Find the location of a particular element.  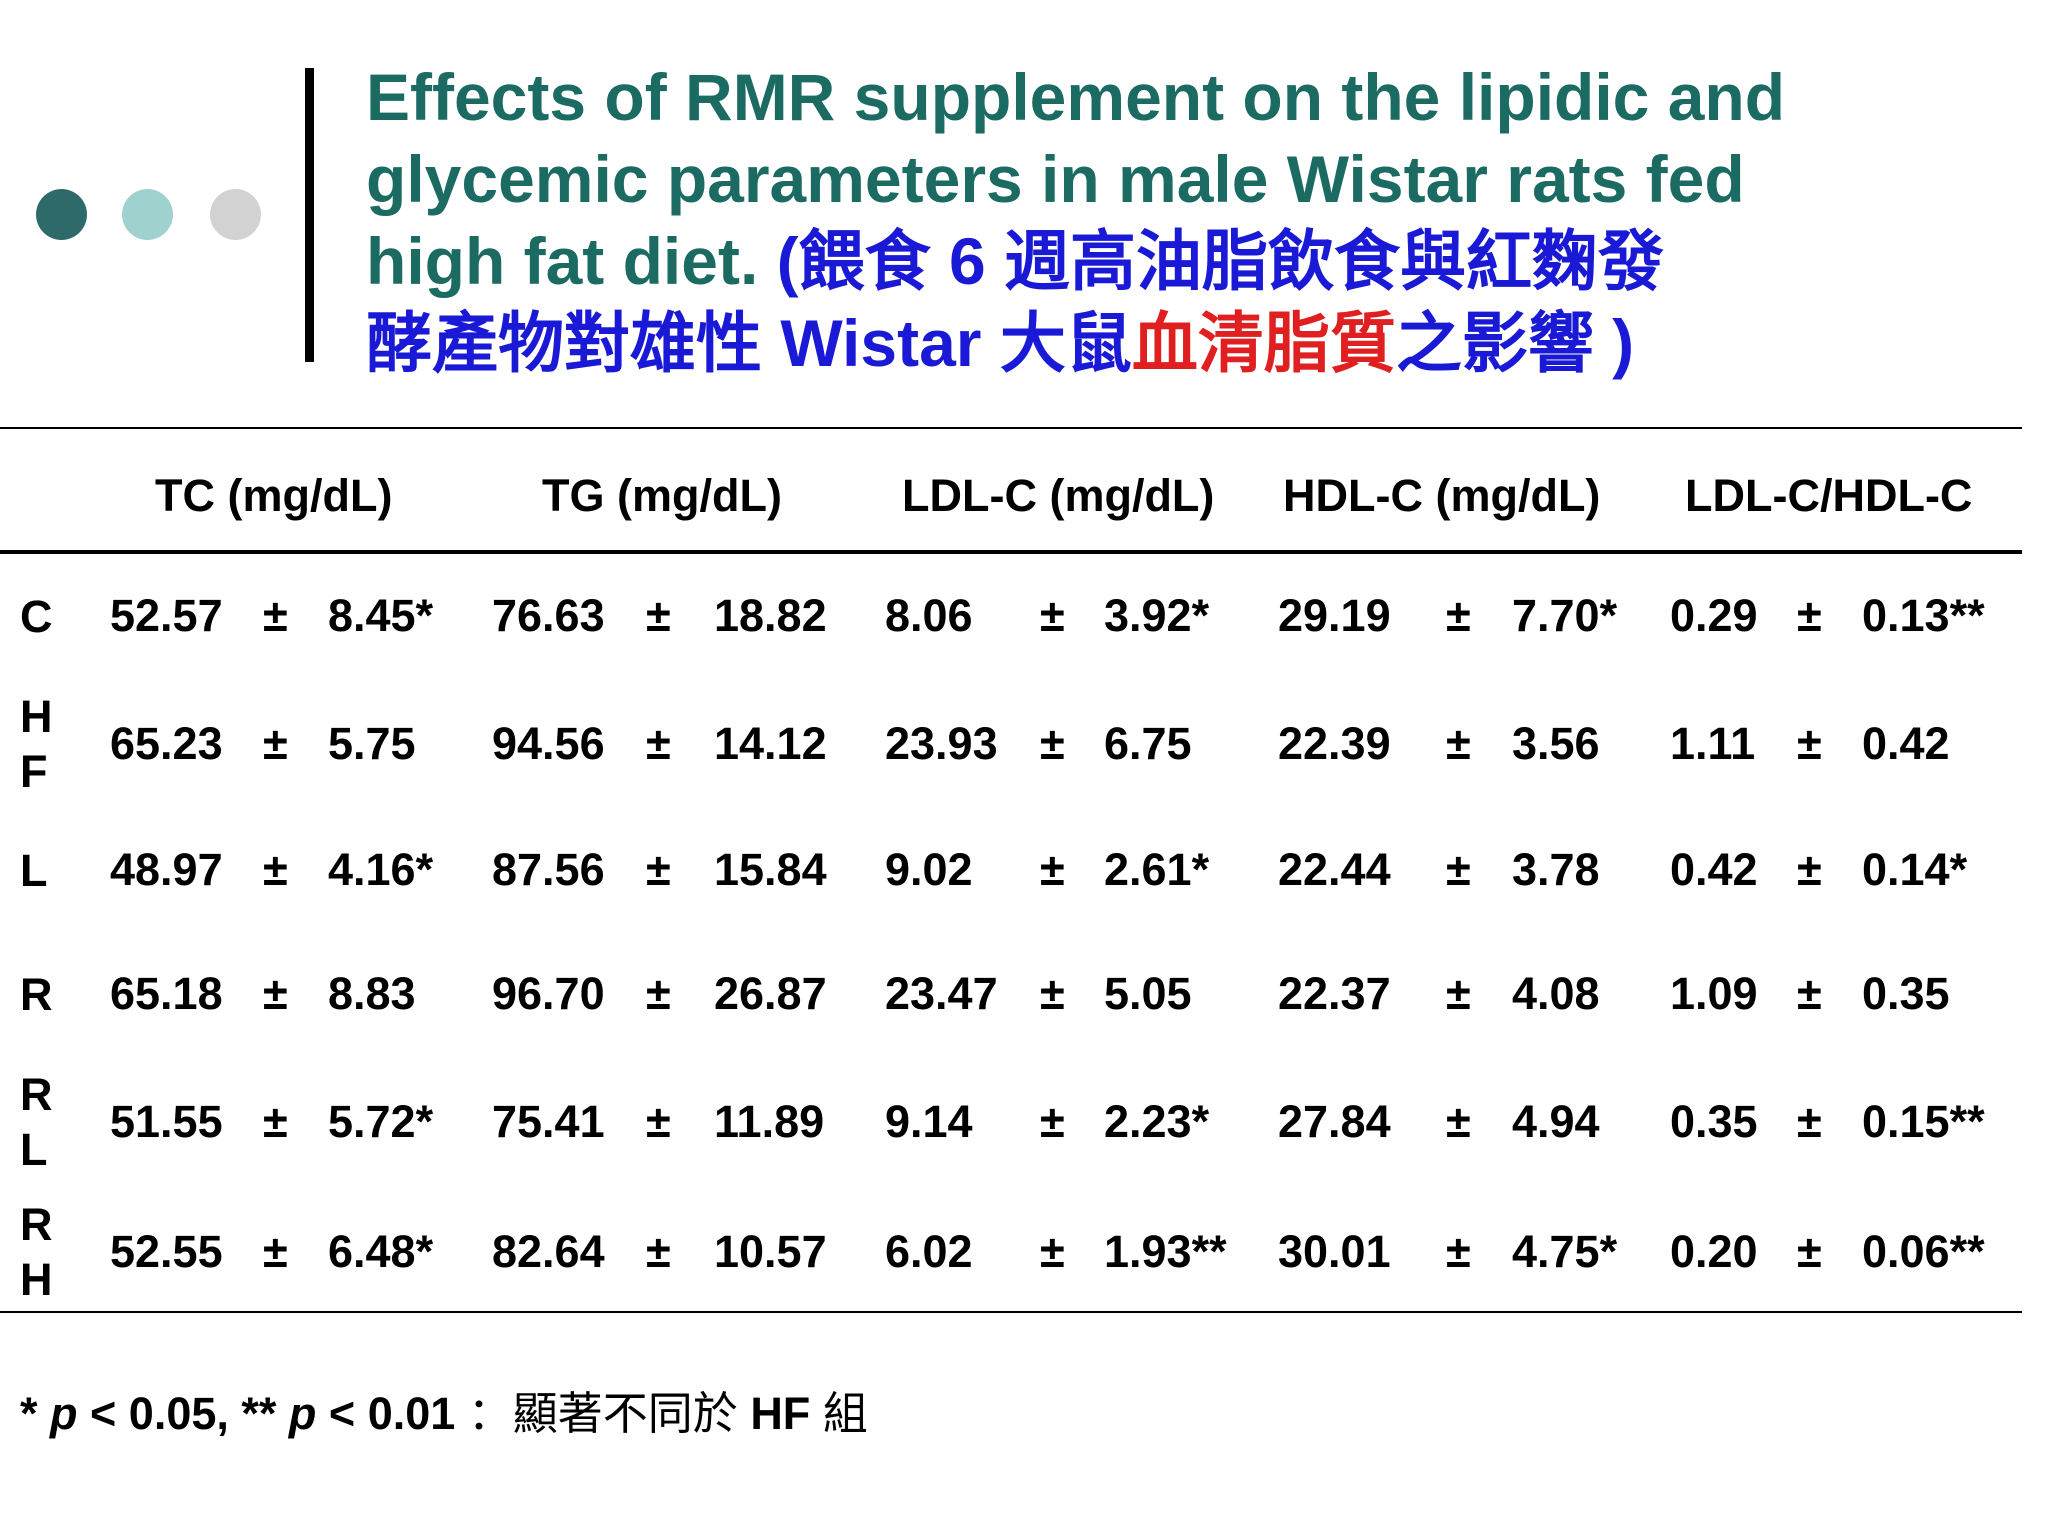

ldl-sd: 2.61* is located at coordinates (1157, 869).